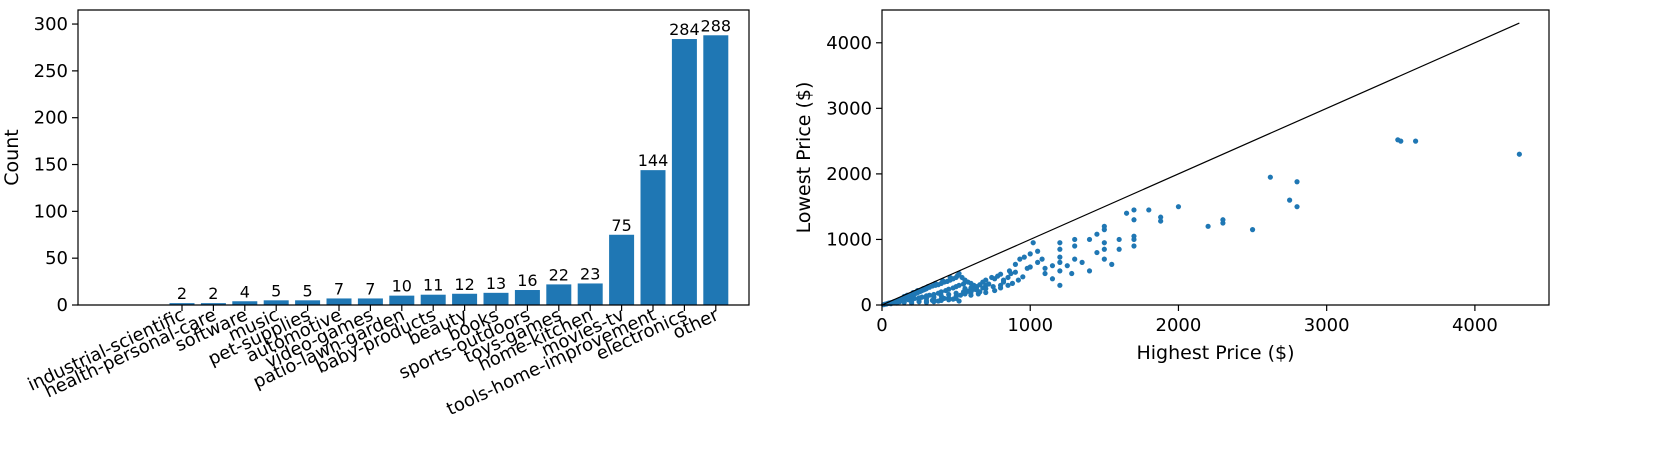 Image resolution: width=1661 pixels, height=462 pixels. I want to click on bar-data-label: 10, so click(402, 286).